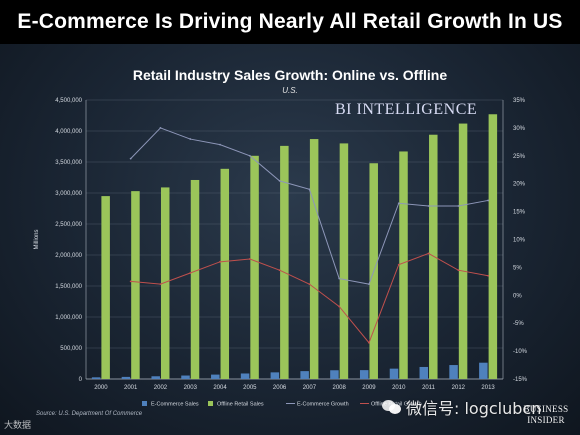  What do you see at coordinates (161, 388) in the screenshot?
I see `x-tick-label: 2002` at bounding box center [161, 388].